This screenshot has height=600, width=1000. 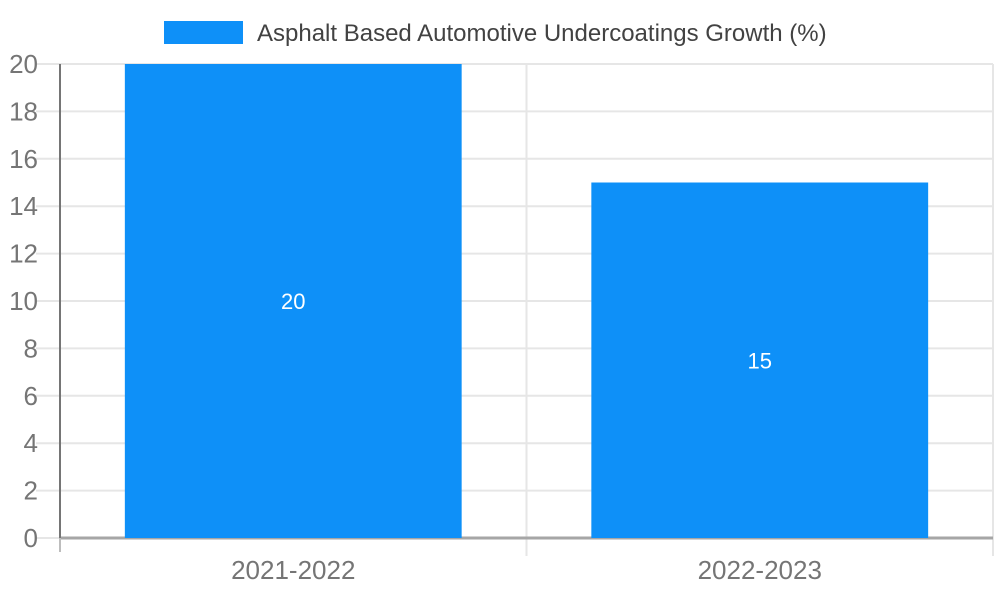 I want to click on legend-swatch, so click(x=203, y=32).